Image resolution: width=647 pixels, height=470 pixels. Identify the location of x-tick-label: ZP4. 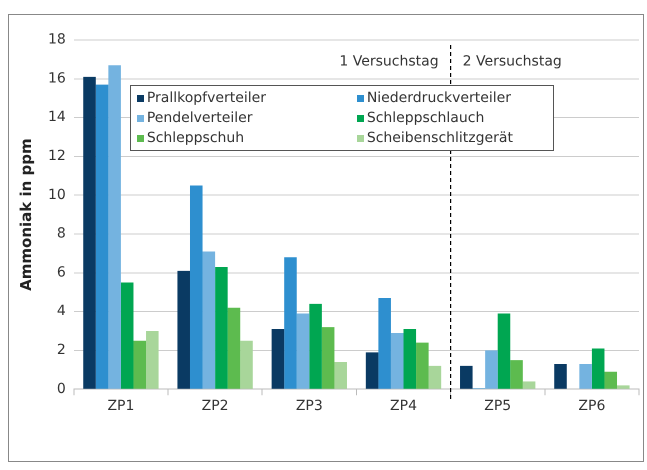
(404, 406).